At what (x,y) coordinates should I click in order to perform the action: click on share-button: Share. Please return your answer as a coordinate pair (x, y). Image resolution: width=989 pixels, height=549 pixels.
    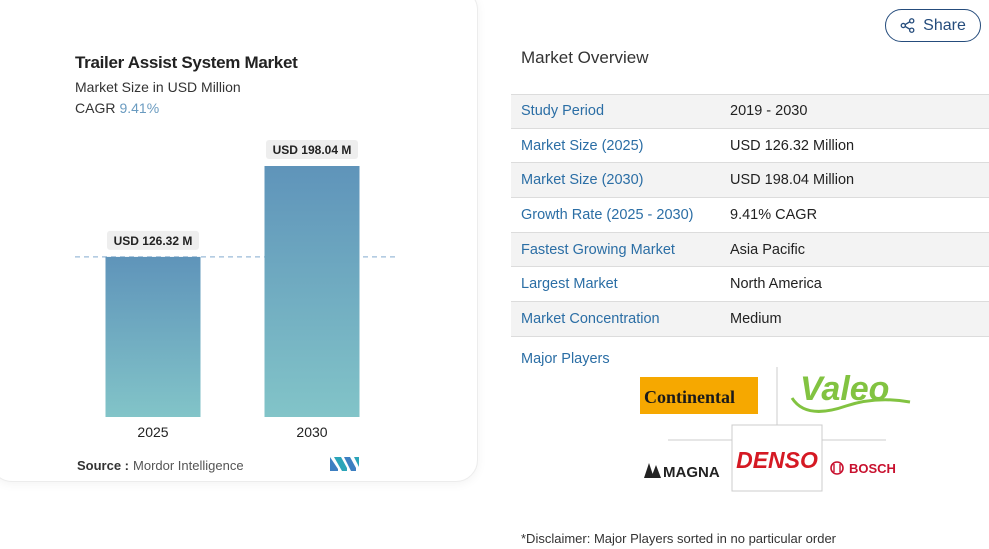
    Looking at the image, I should click on (933, 25).